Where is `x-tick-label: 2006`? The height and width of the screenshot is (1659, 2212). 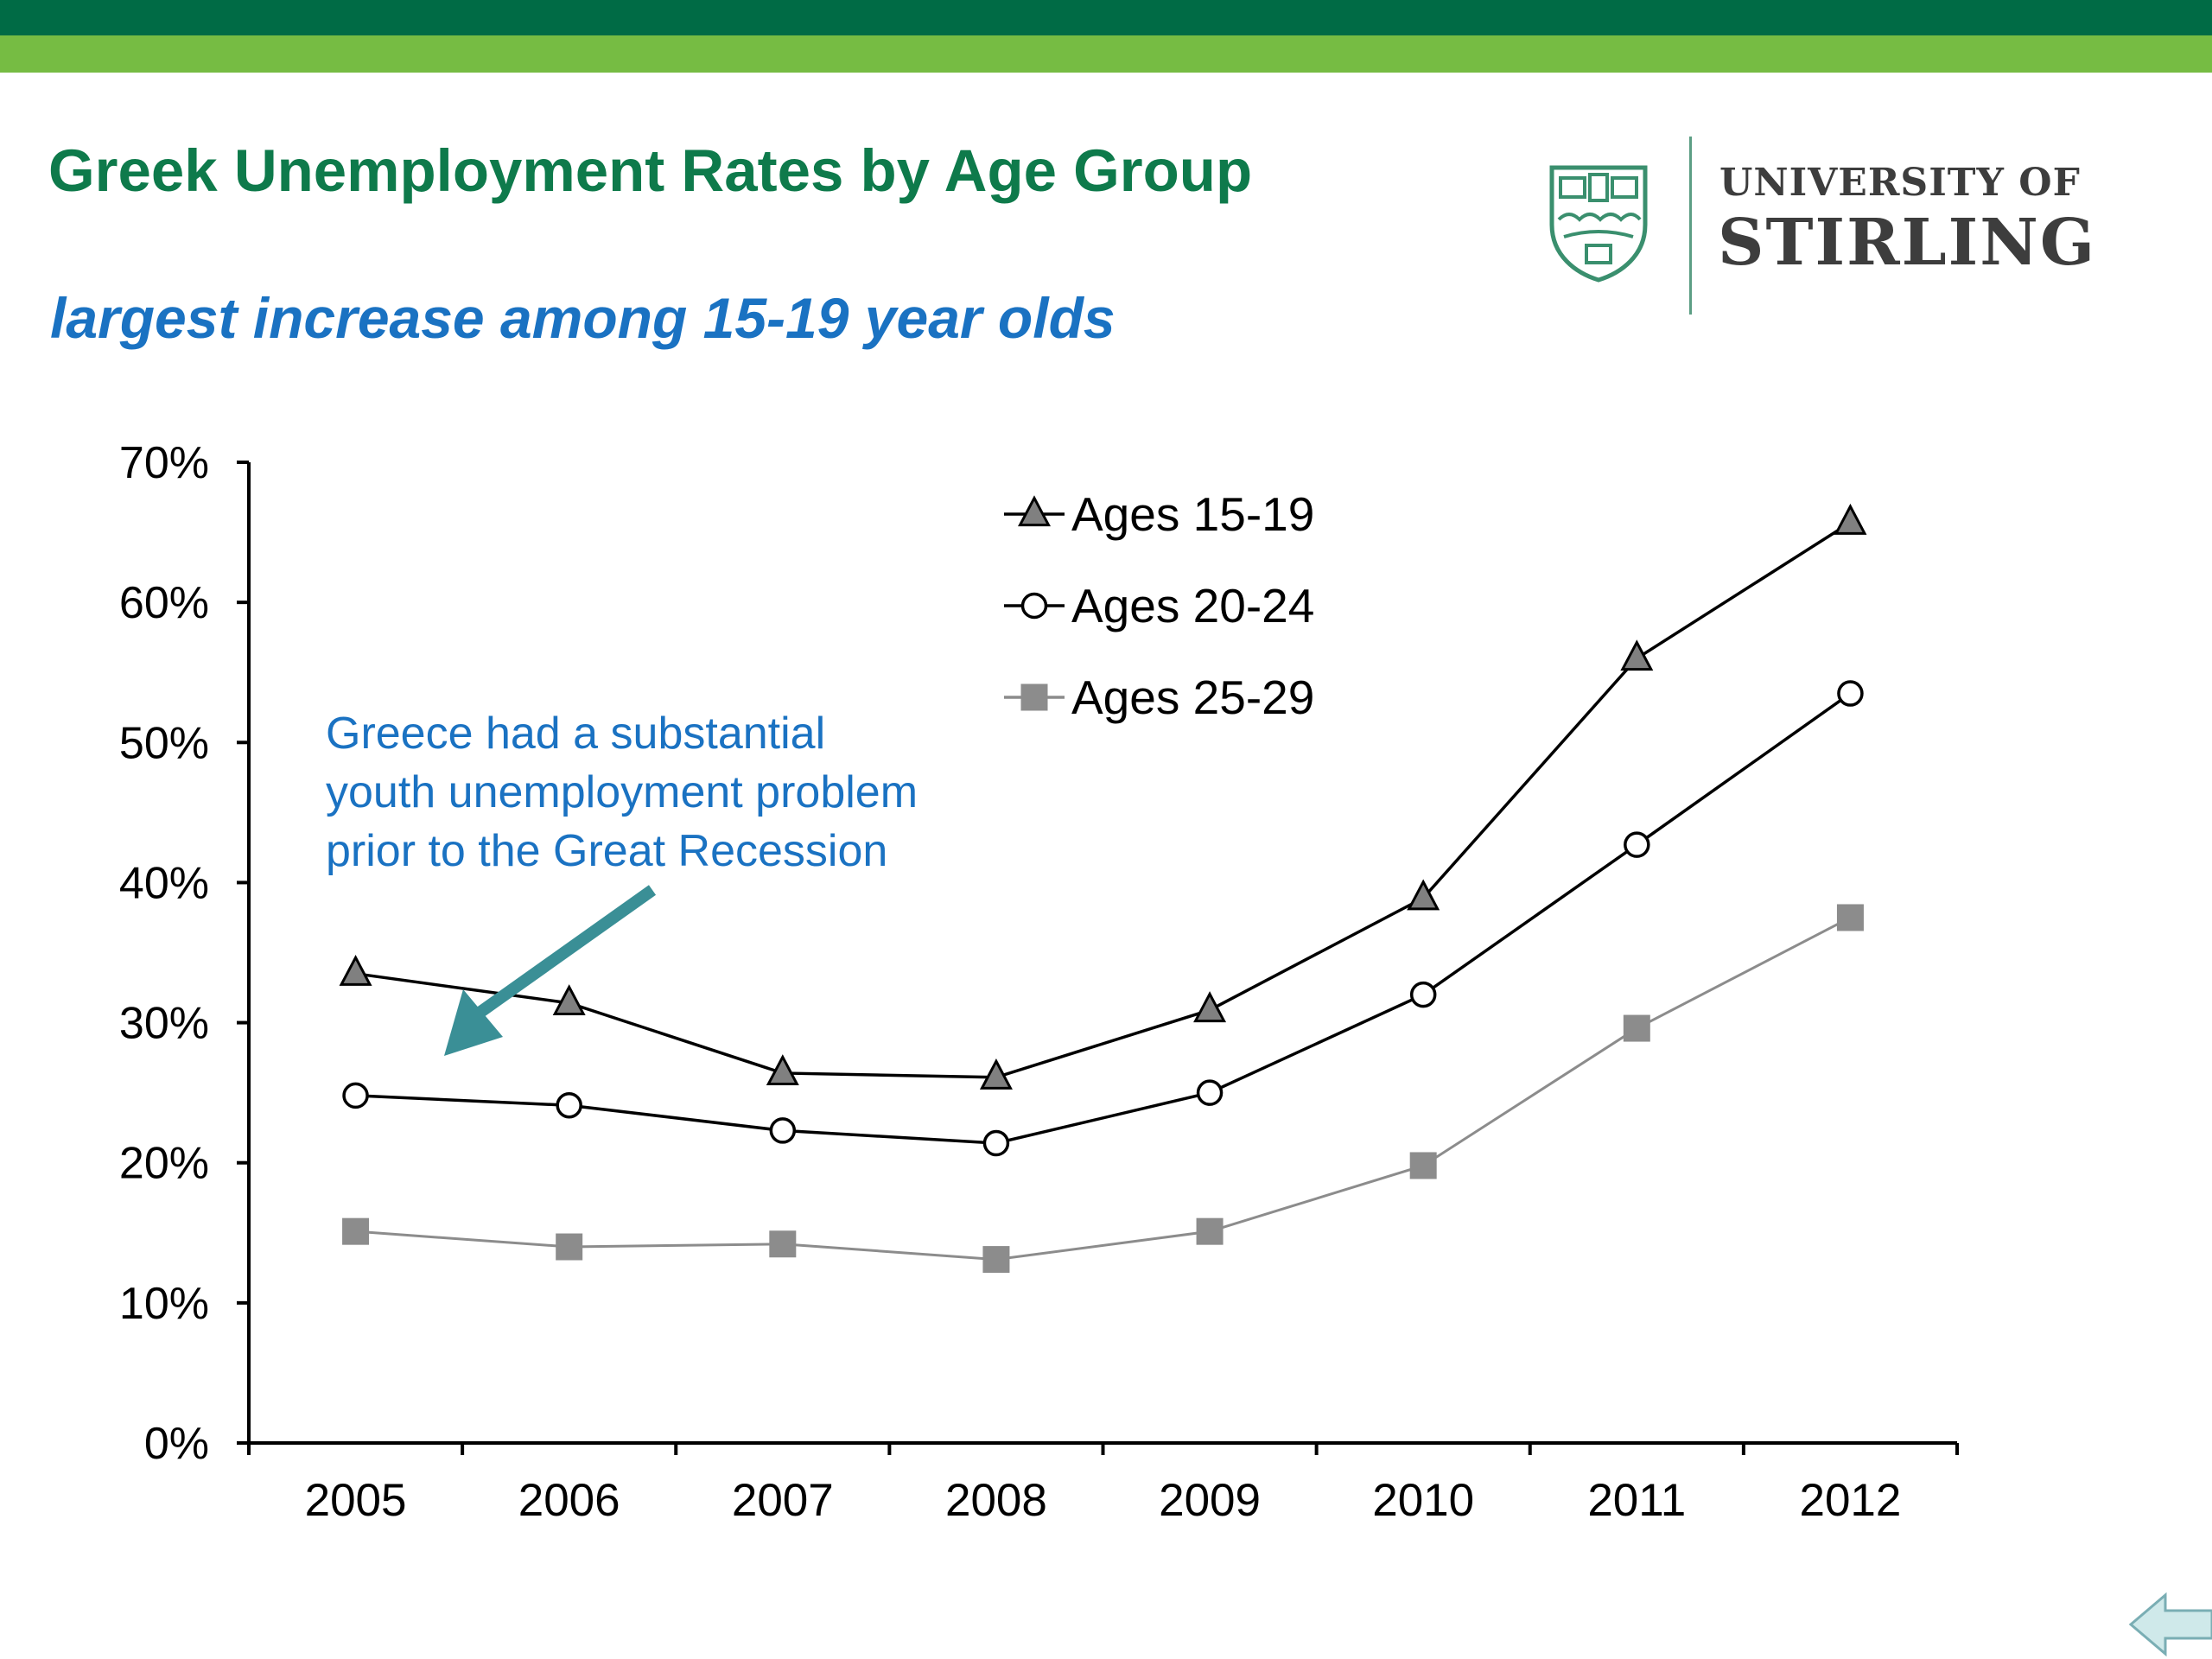
x-tick-label: 2006 is located at coordinates (569, 1500).